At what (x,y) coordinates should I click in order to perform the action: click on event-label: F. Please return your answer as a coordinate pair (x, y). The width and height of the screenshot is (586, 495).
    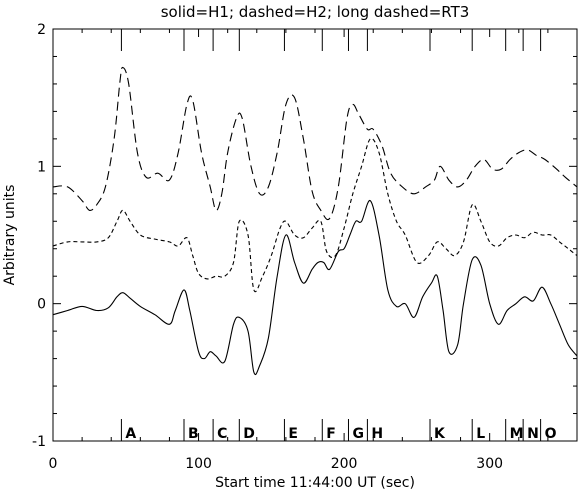
    Looking at the image, I should click on (331, 434).